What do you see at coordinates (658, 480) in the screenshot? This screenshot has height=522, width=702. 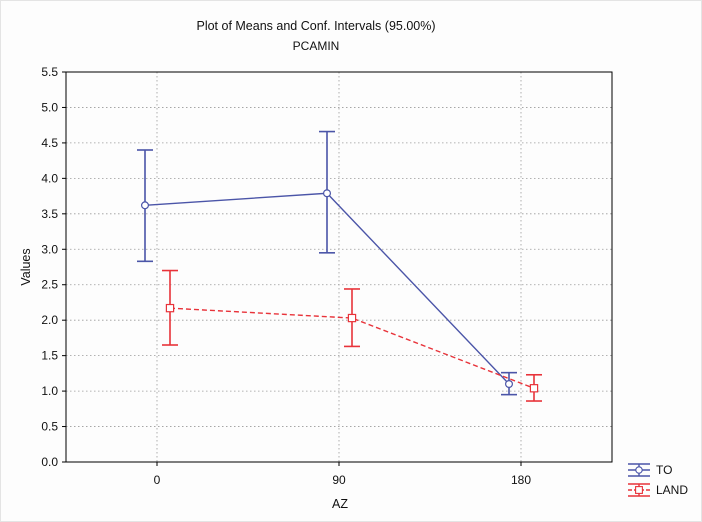 I see `legend: TO LAND` at bounding box center [658, 480].